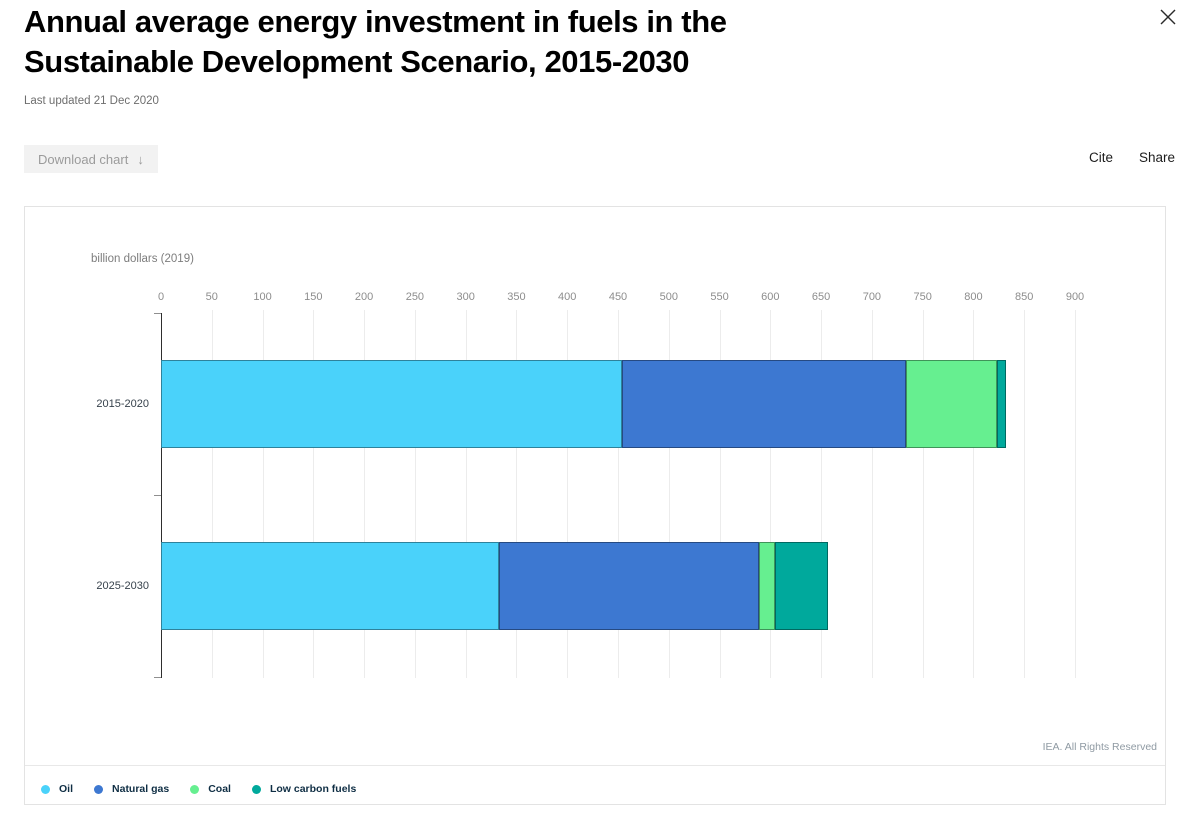 This screenshot has width=1190, height=818. Describe the element at coordinates (140, 159) in the screenshot. I see `download-arrow-icon: ↓` at that location.